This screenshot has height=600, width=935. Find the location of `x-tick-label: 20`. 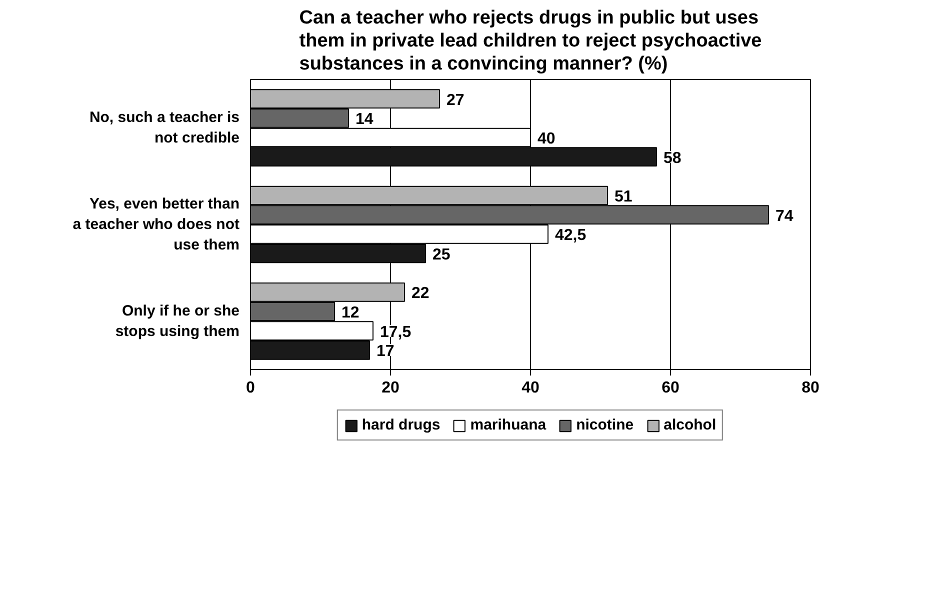

x-tick-label: 20 is located at coordinates (391, 388).